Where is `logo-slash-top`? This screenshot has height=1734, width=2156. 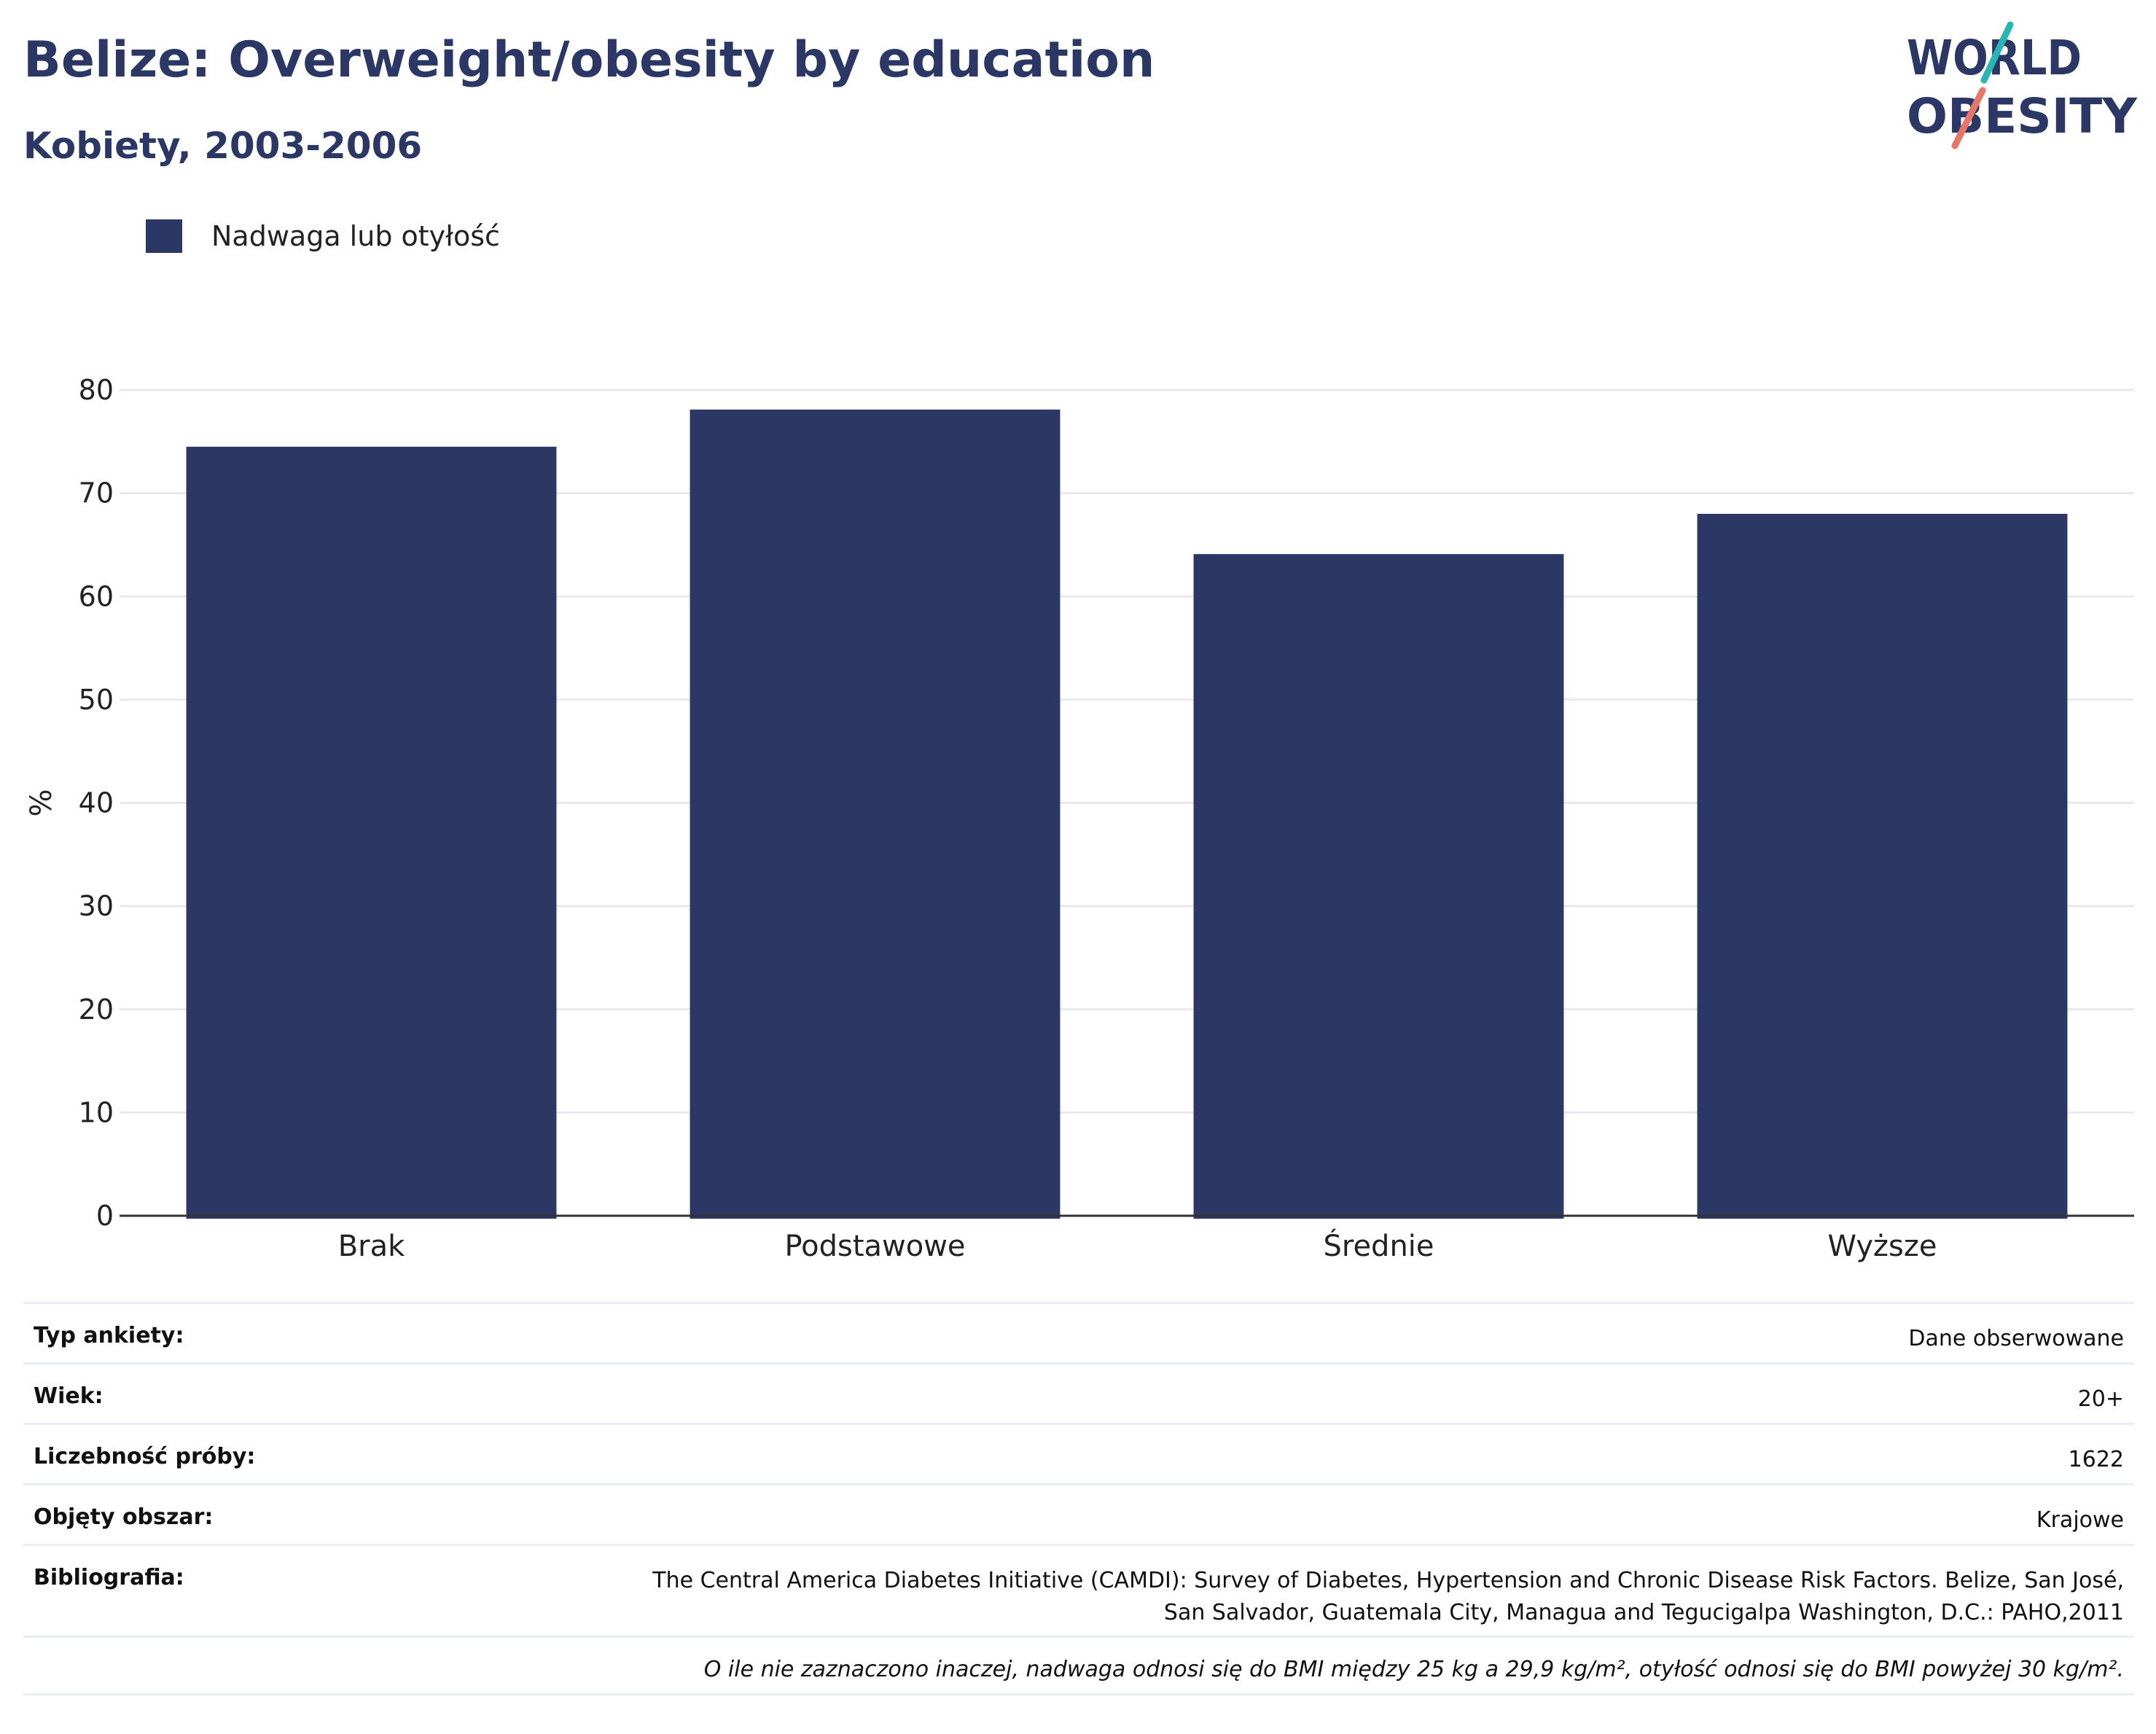 logo-slash-top is located at coordinates (1997, 52).